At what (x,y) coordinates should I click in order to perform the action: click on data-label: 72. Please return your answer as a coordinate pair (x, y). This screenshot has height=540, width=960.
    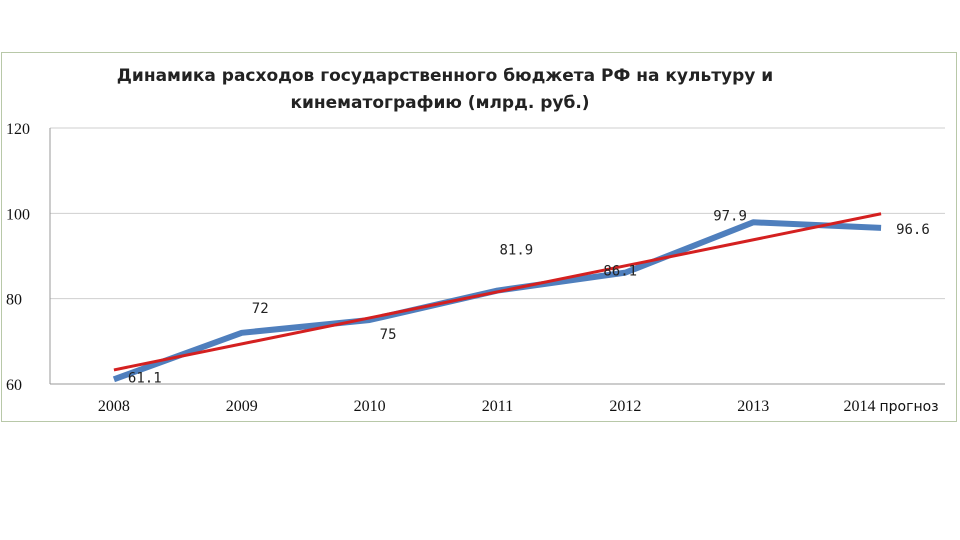
    Looking at the image, I should click on (260, 309).